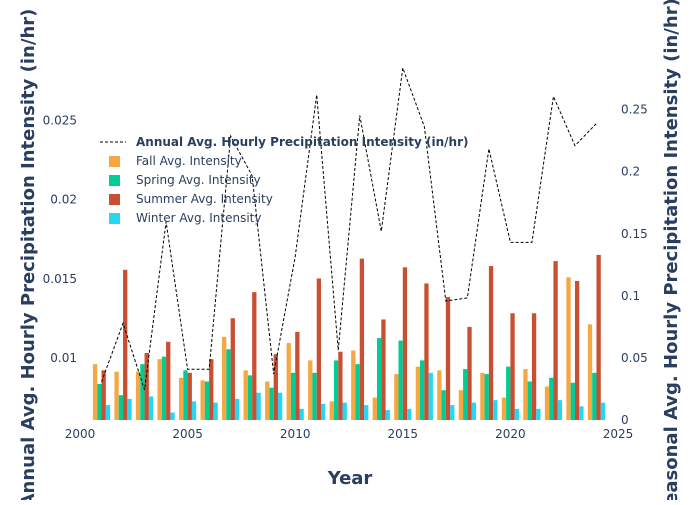 This screenshot has height=505, width=700. Describe the element at coordinates (594, 396) in the screenshot. I see `bar-spring-avg-intensity-2024` at that location.